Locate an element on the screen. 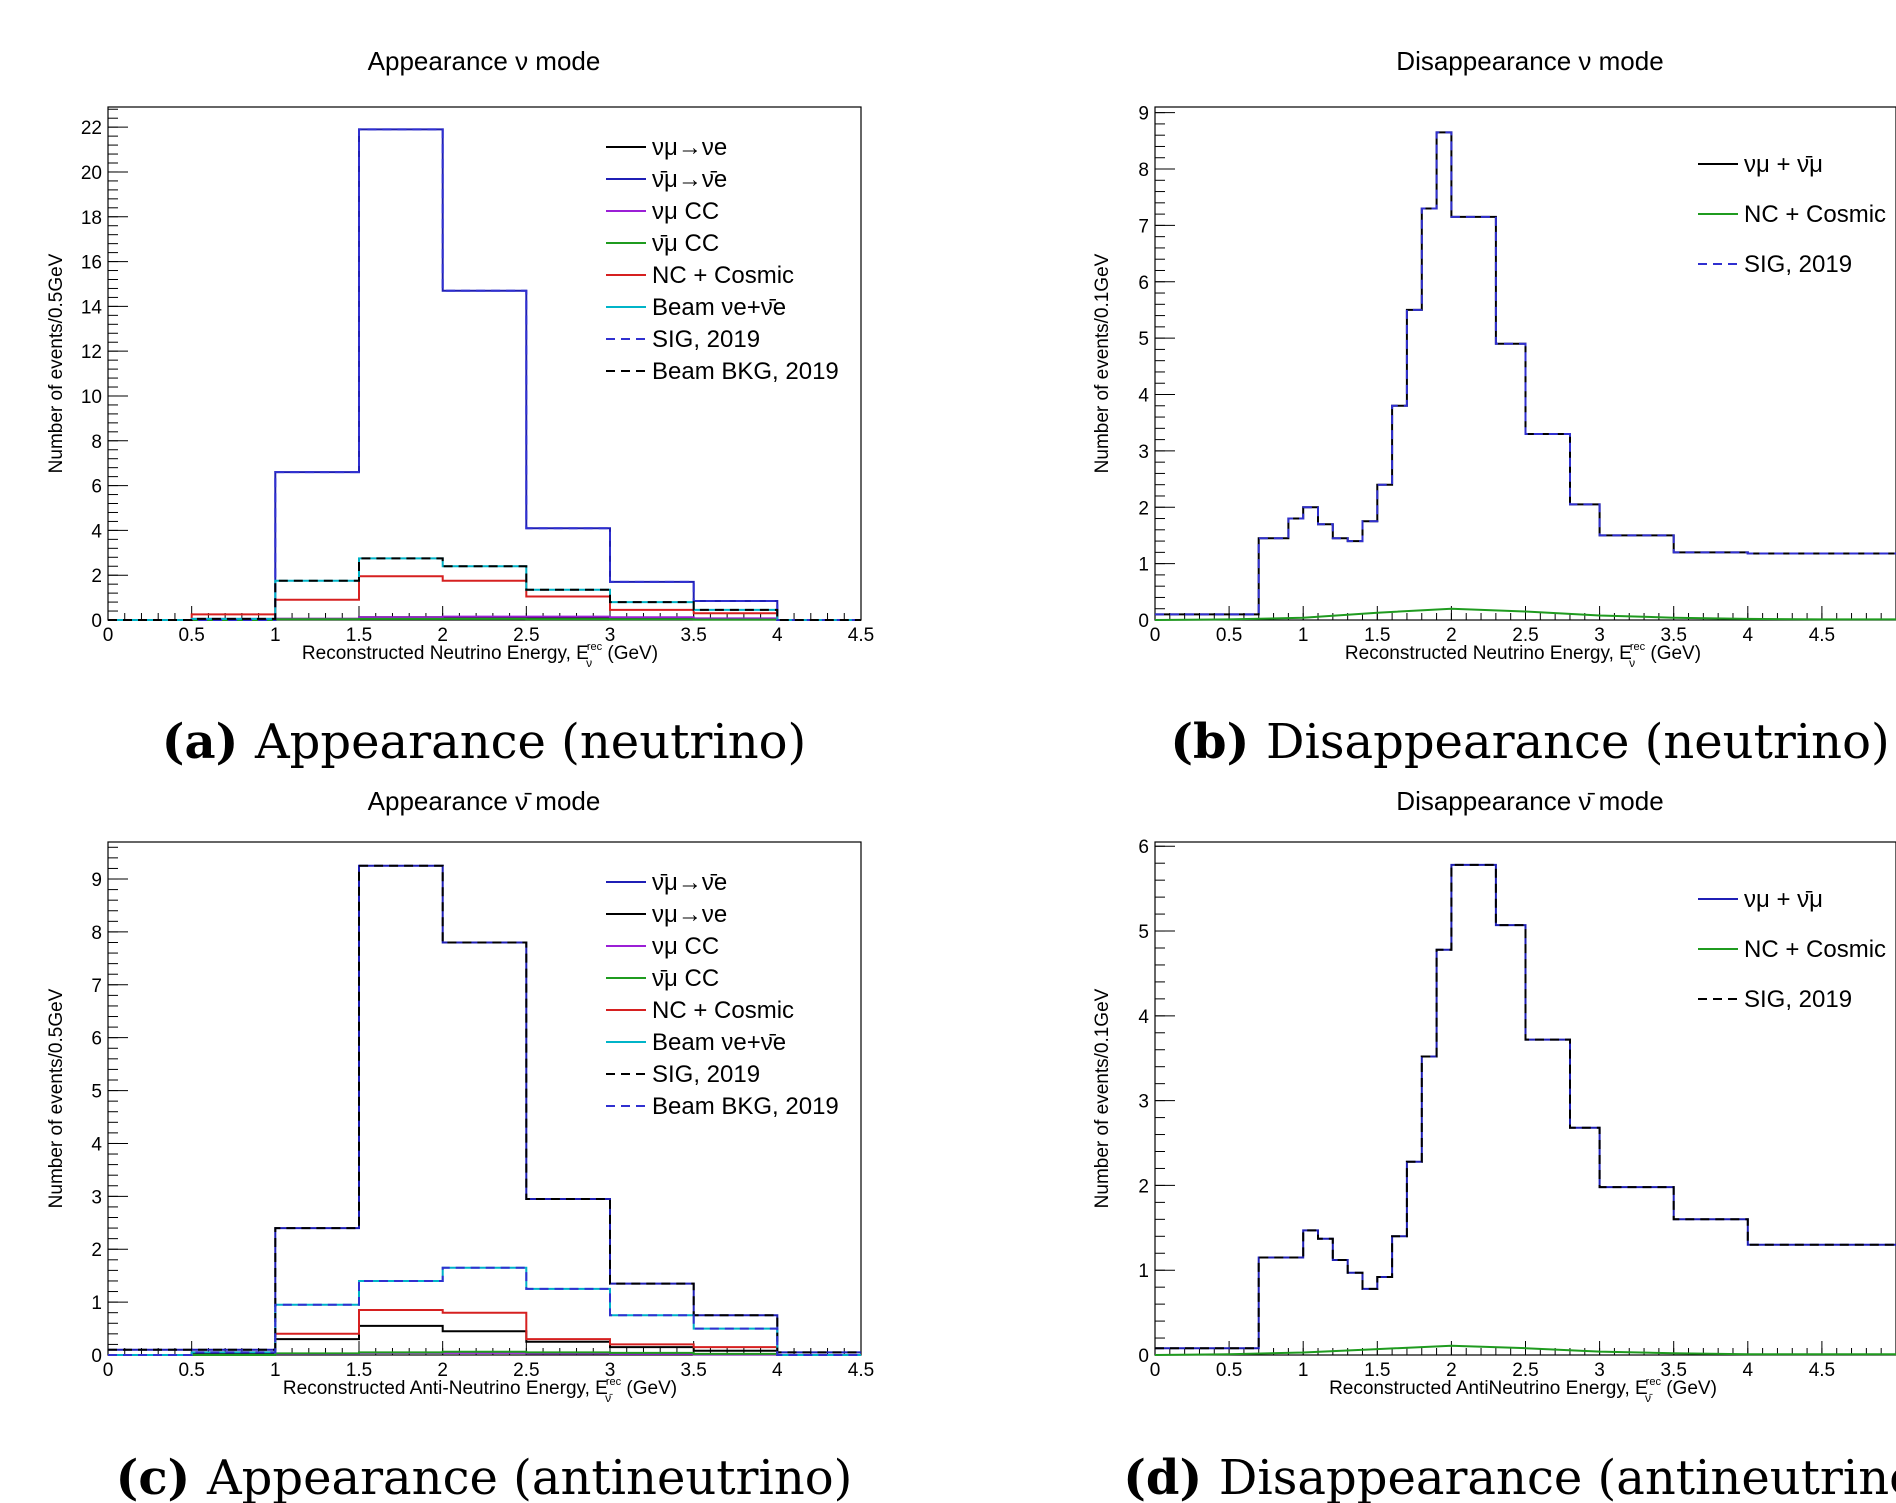 The image size is (1896, 1503). chart-title: Appearance ν̄ mode is located at coordinates (484, 801).